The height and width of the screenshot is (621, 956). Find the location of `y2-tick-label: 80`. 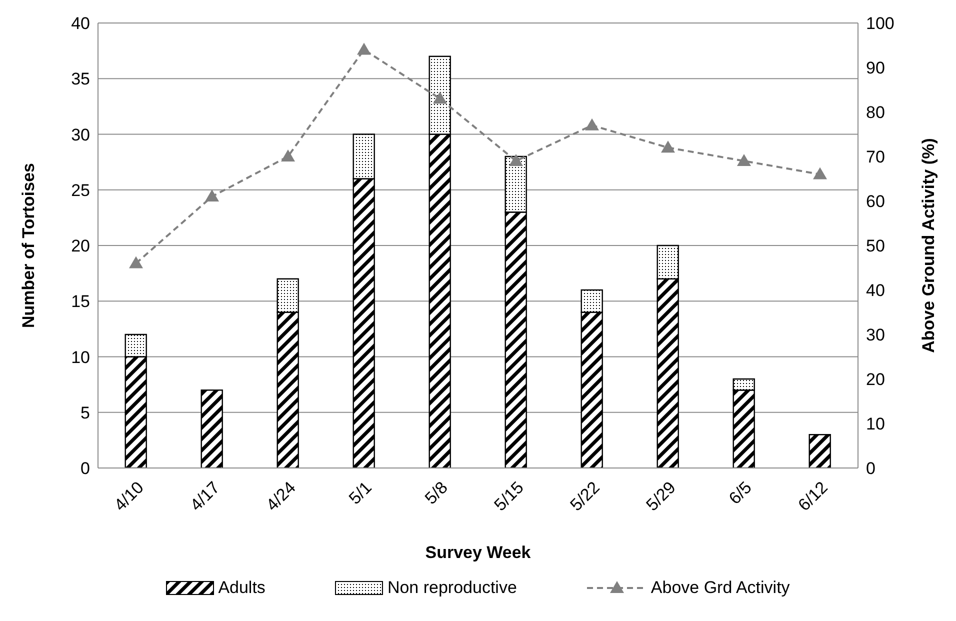

y2-tick-label: 80 is located at coordinates (875, 112).